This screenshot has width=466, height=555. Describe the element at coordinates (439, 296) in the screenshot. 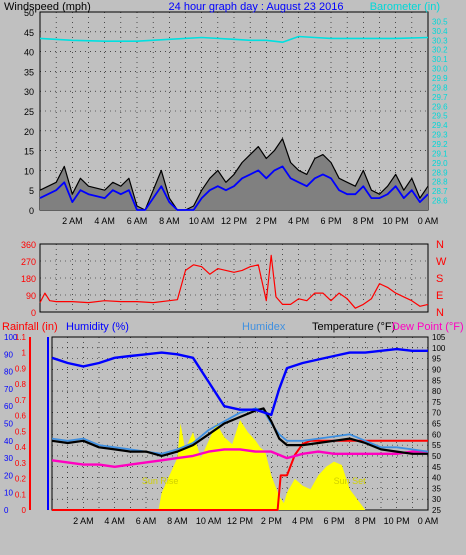

I see `compass-label: E` at that location.